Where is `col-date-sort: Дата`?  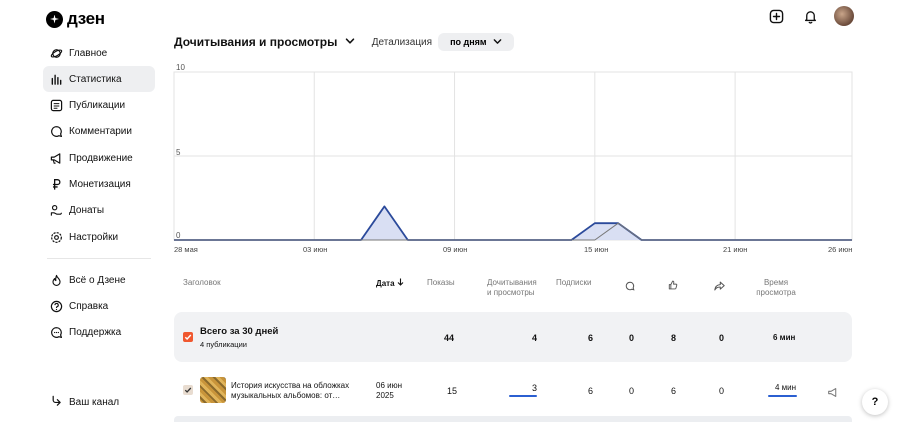
col-date-sort: Дата is located at coordinates (390, 283).